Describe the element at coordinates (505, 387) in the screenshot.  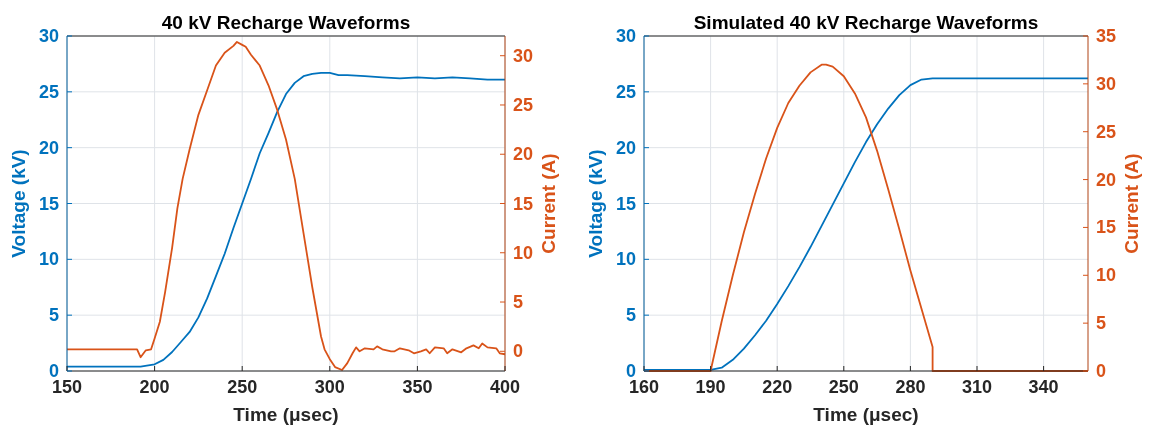
I see `x-tick-label: 400` at that location.